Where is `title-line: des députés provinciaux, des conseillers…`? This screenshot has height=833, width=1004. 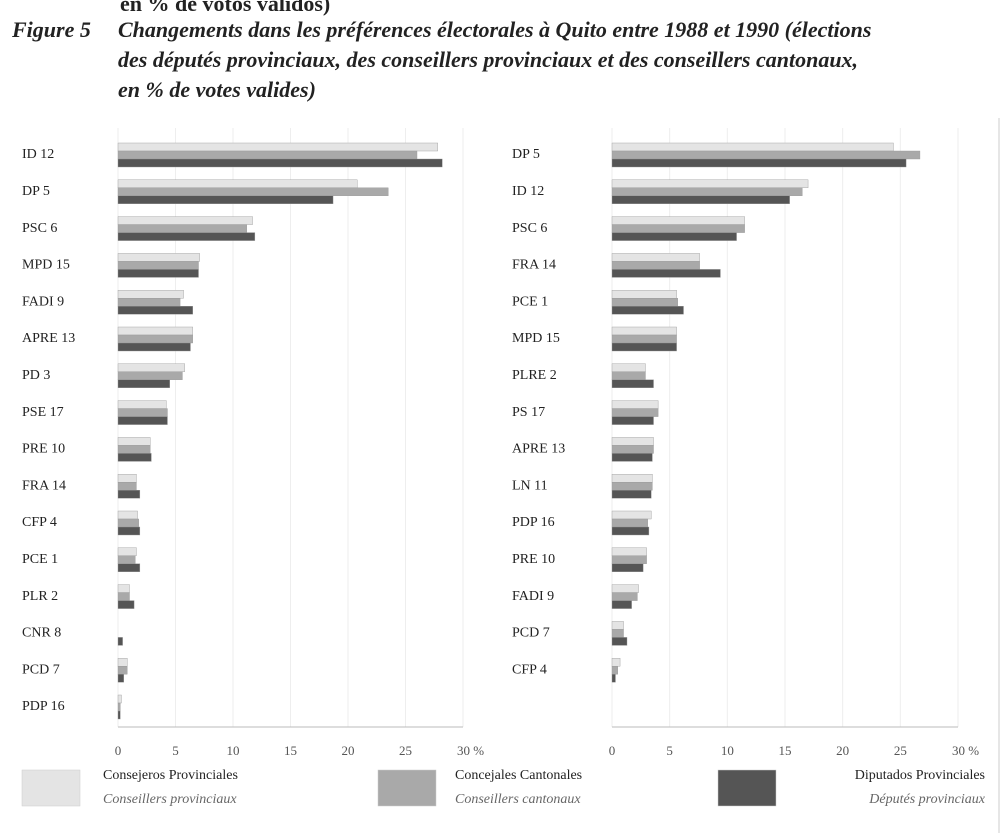
title-line: des députés provinciaux, des conseillers… is located at coordinates (488, 59).